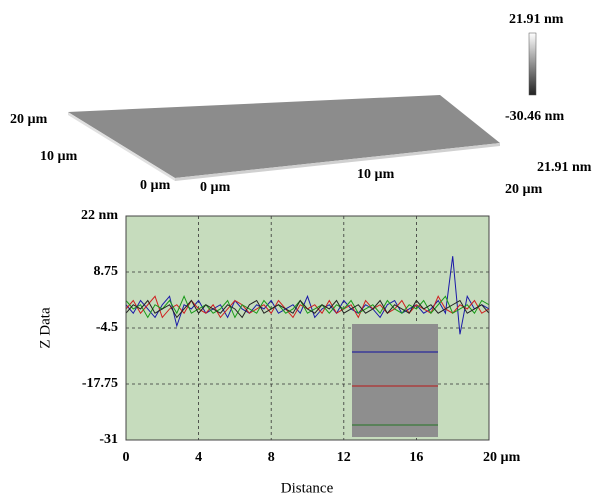  I want to click on x-axis-title: Distance, so click(307, 488).